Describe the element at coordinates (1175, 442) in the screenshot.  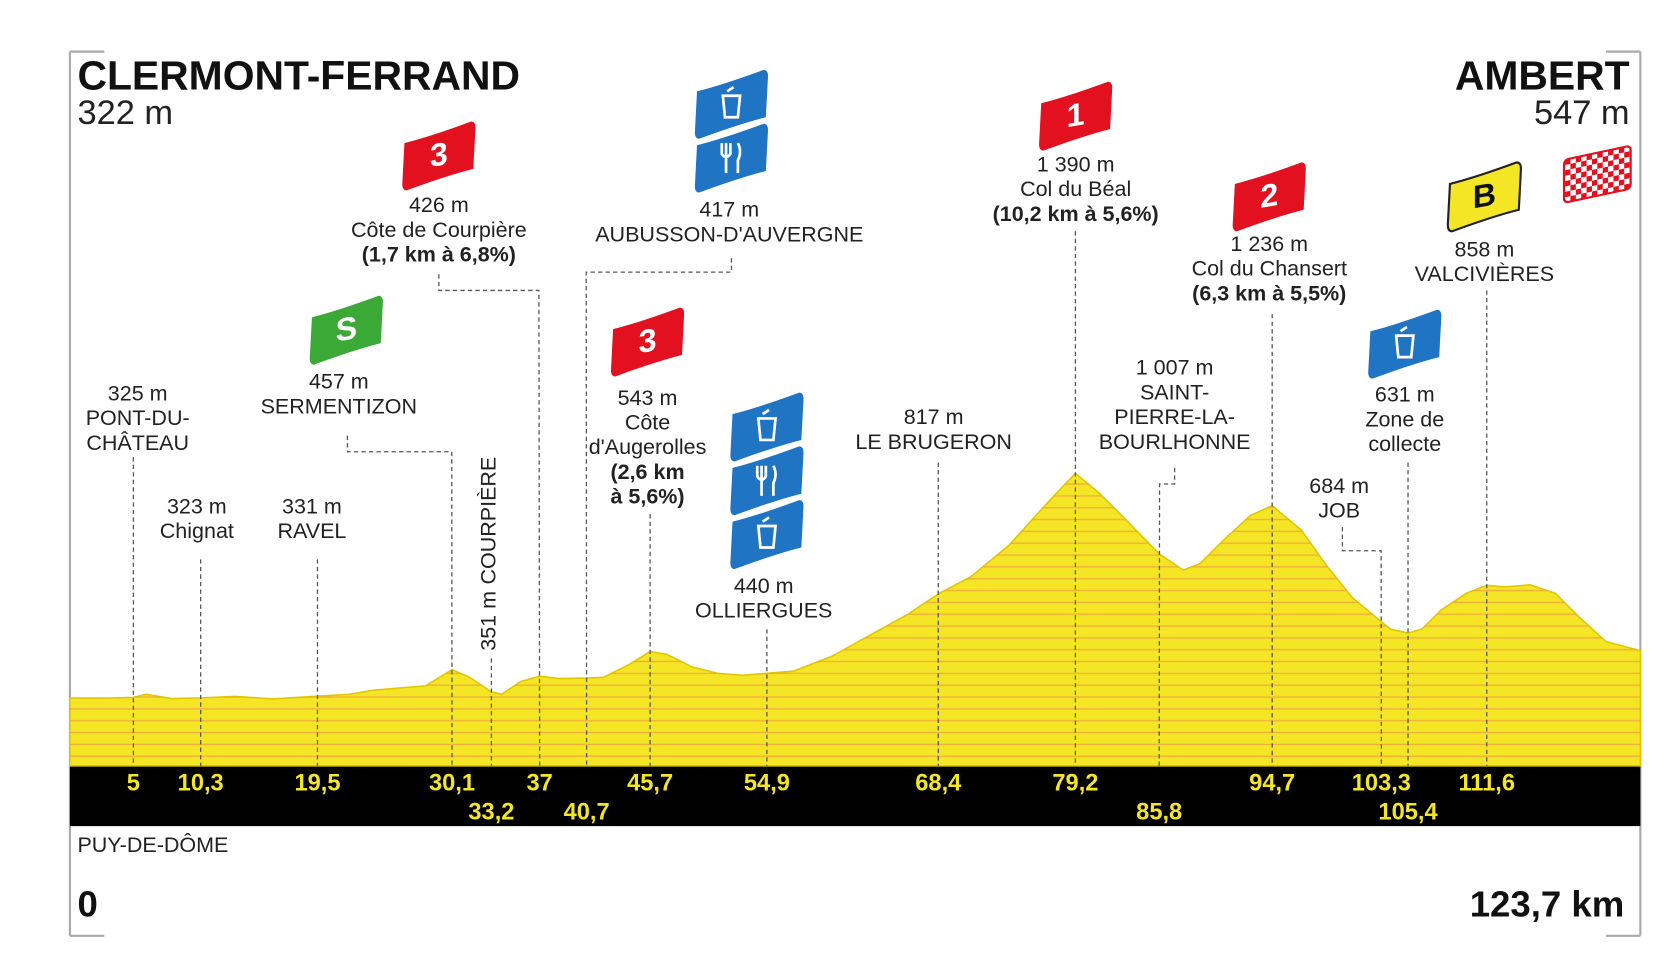
I see `point-name: BOURLHONNE` at that location.